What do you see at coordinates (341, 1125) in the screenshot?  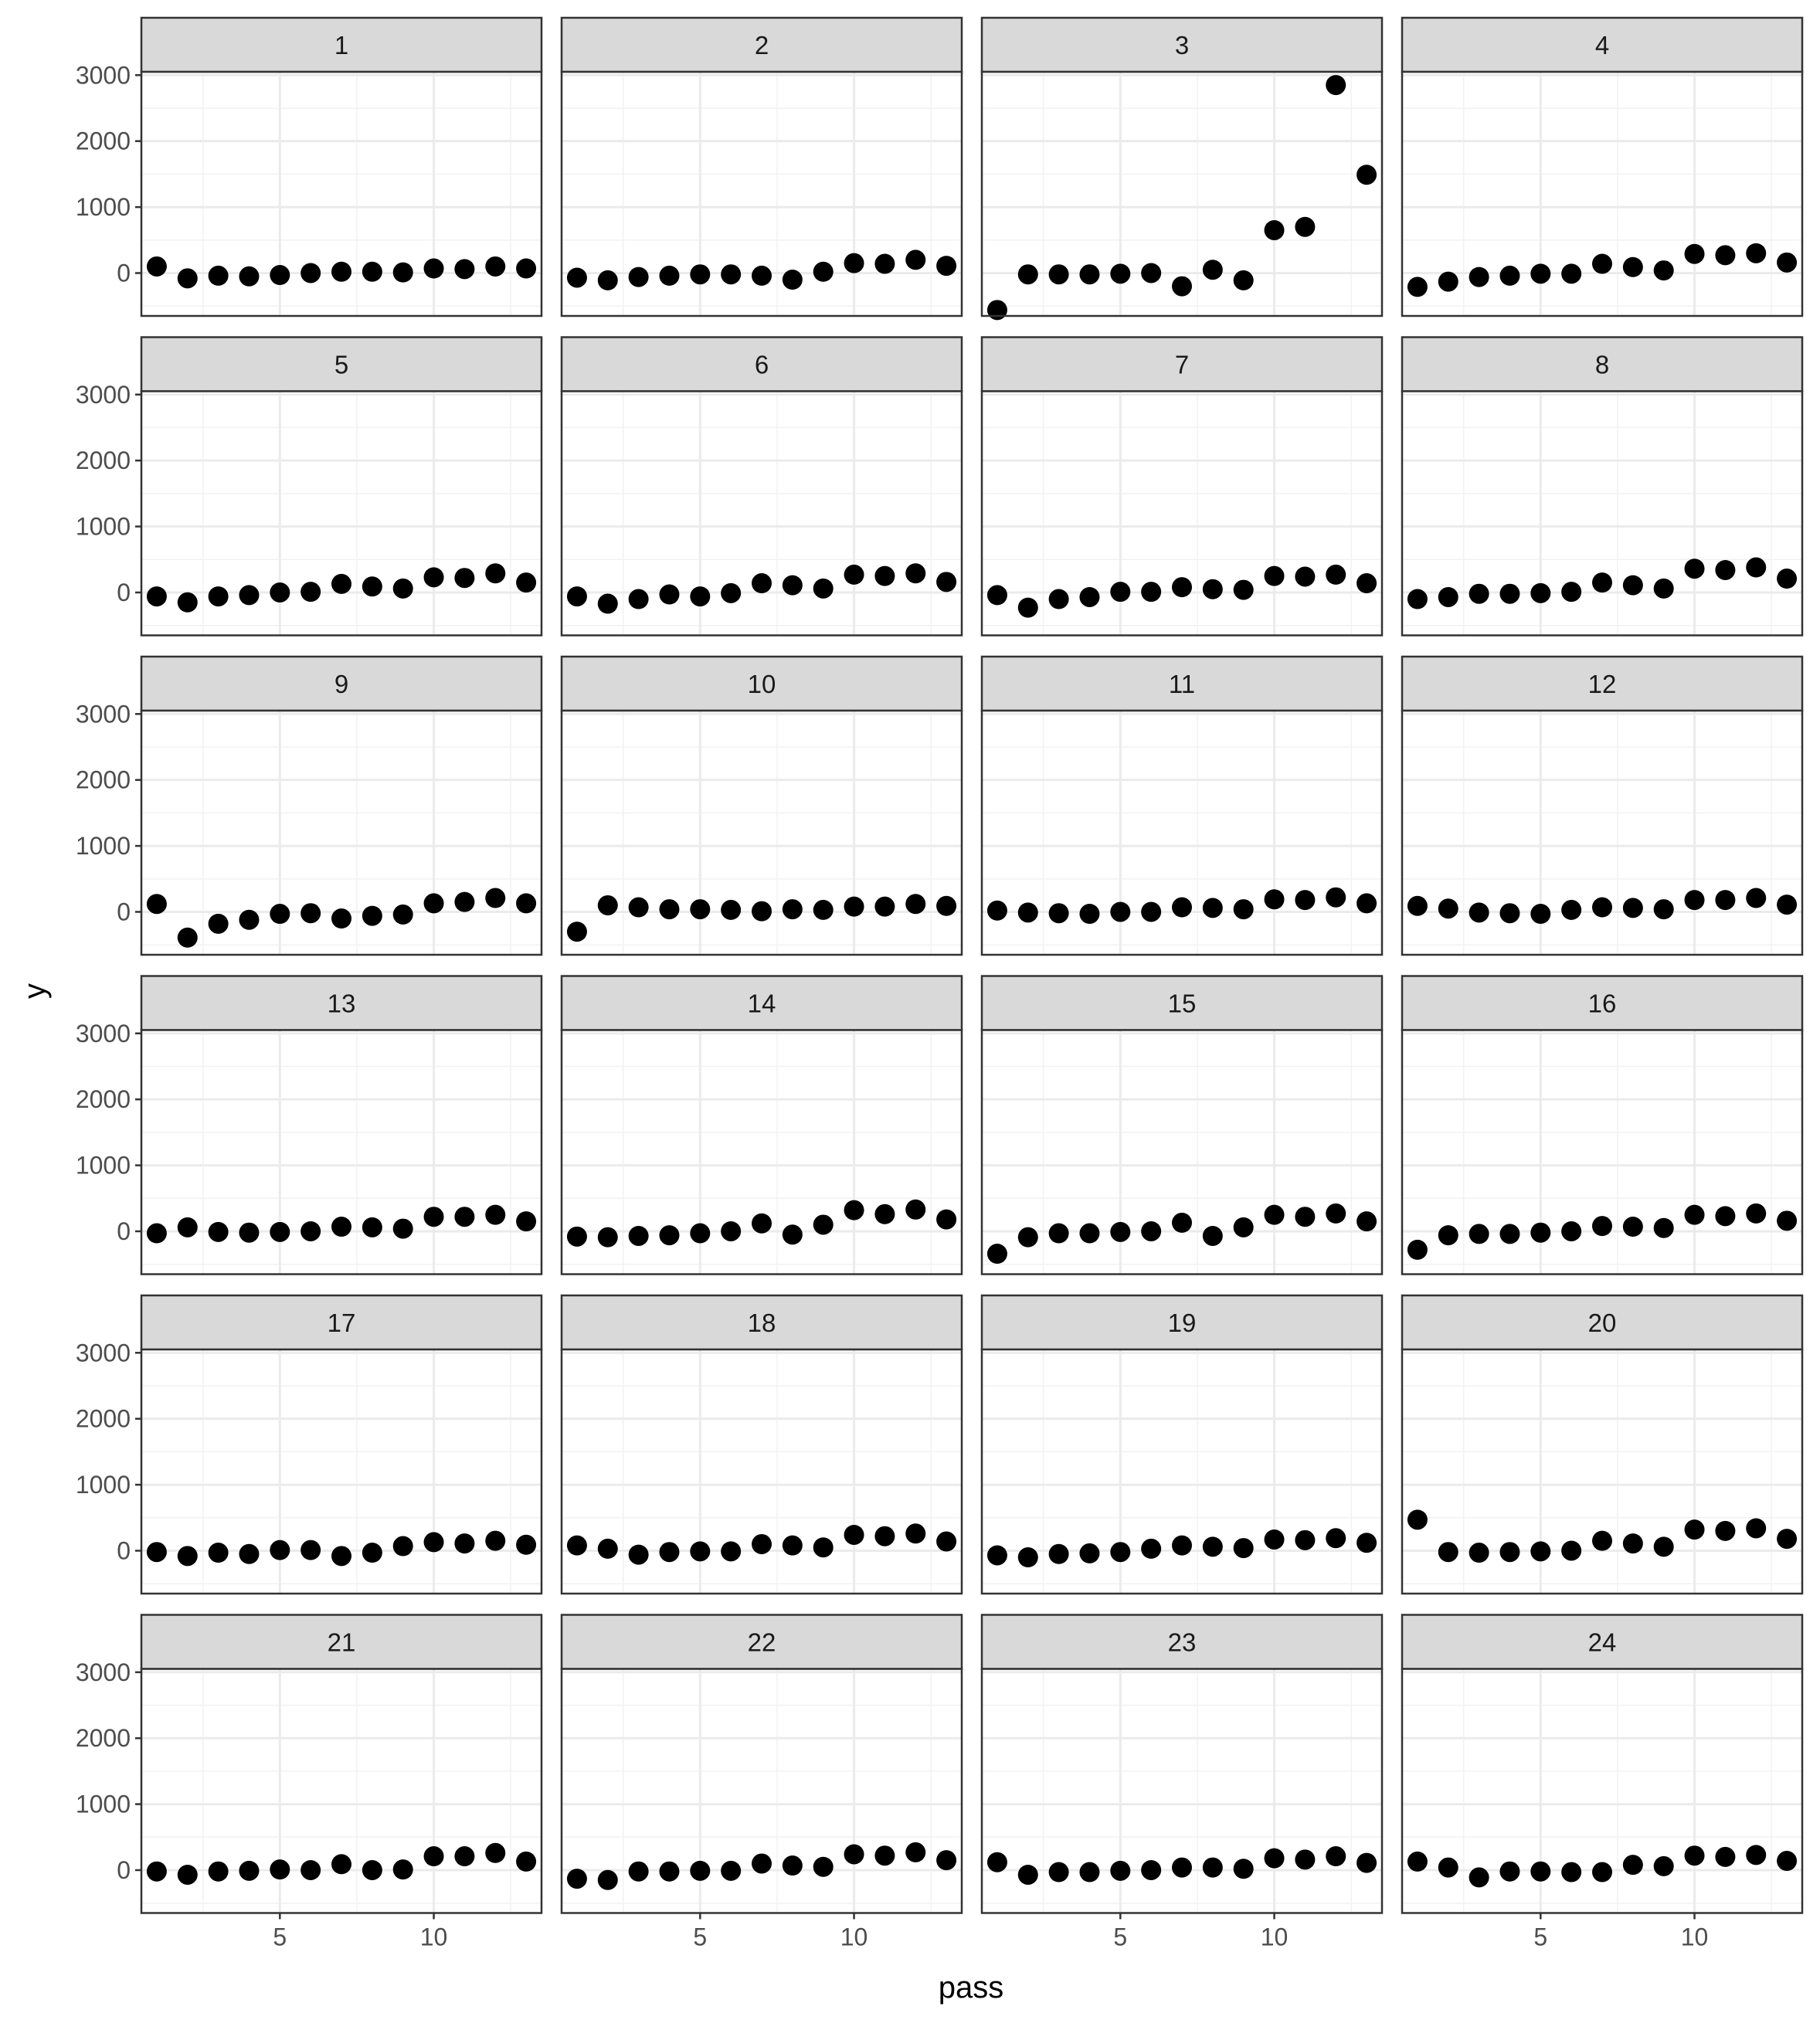 I see `facet-panel-13: 13` at bounding box center [341, 1125].